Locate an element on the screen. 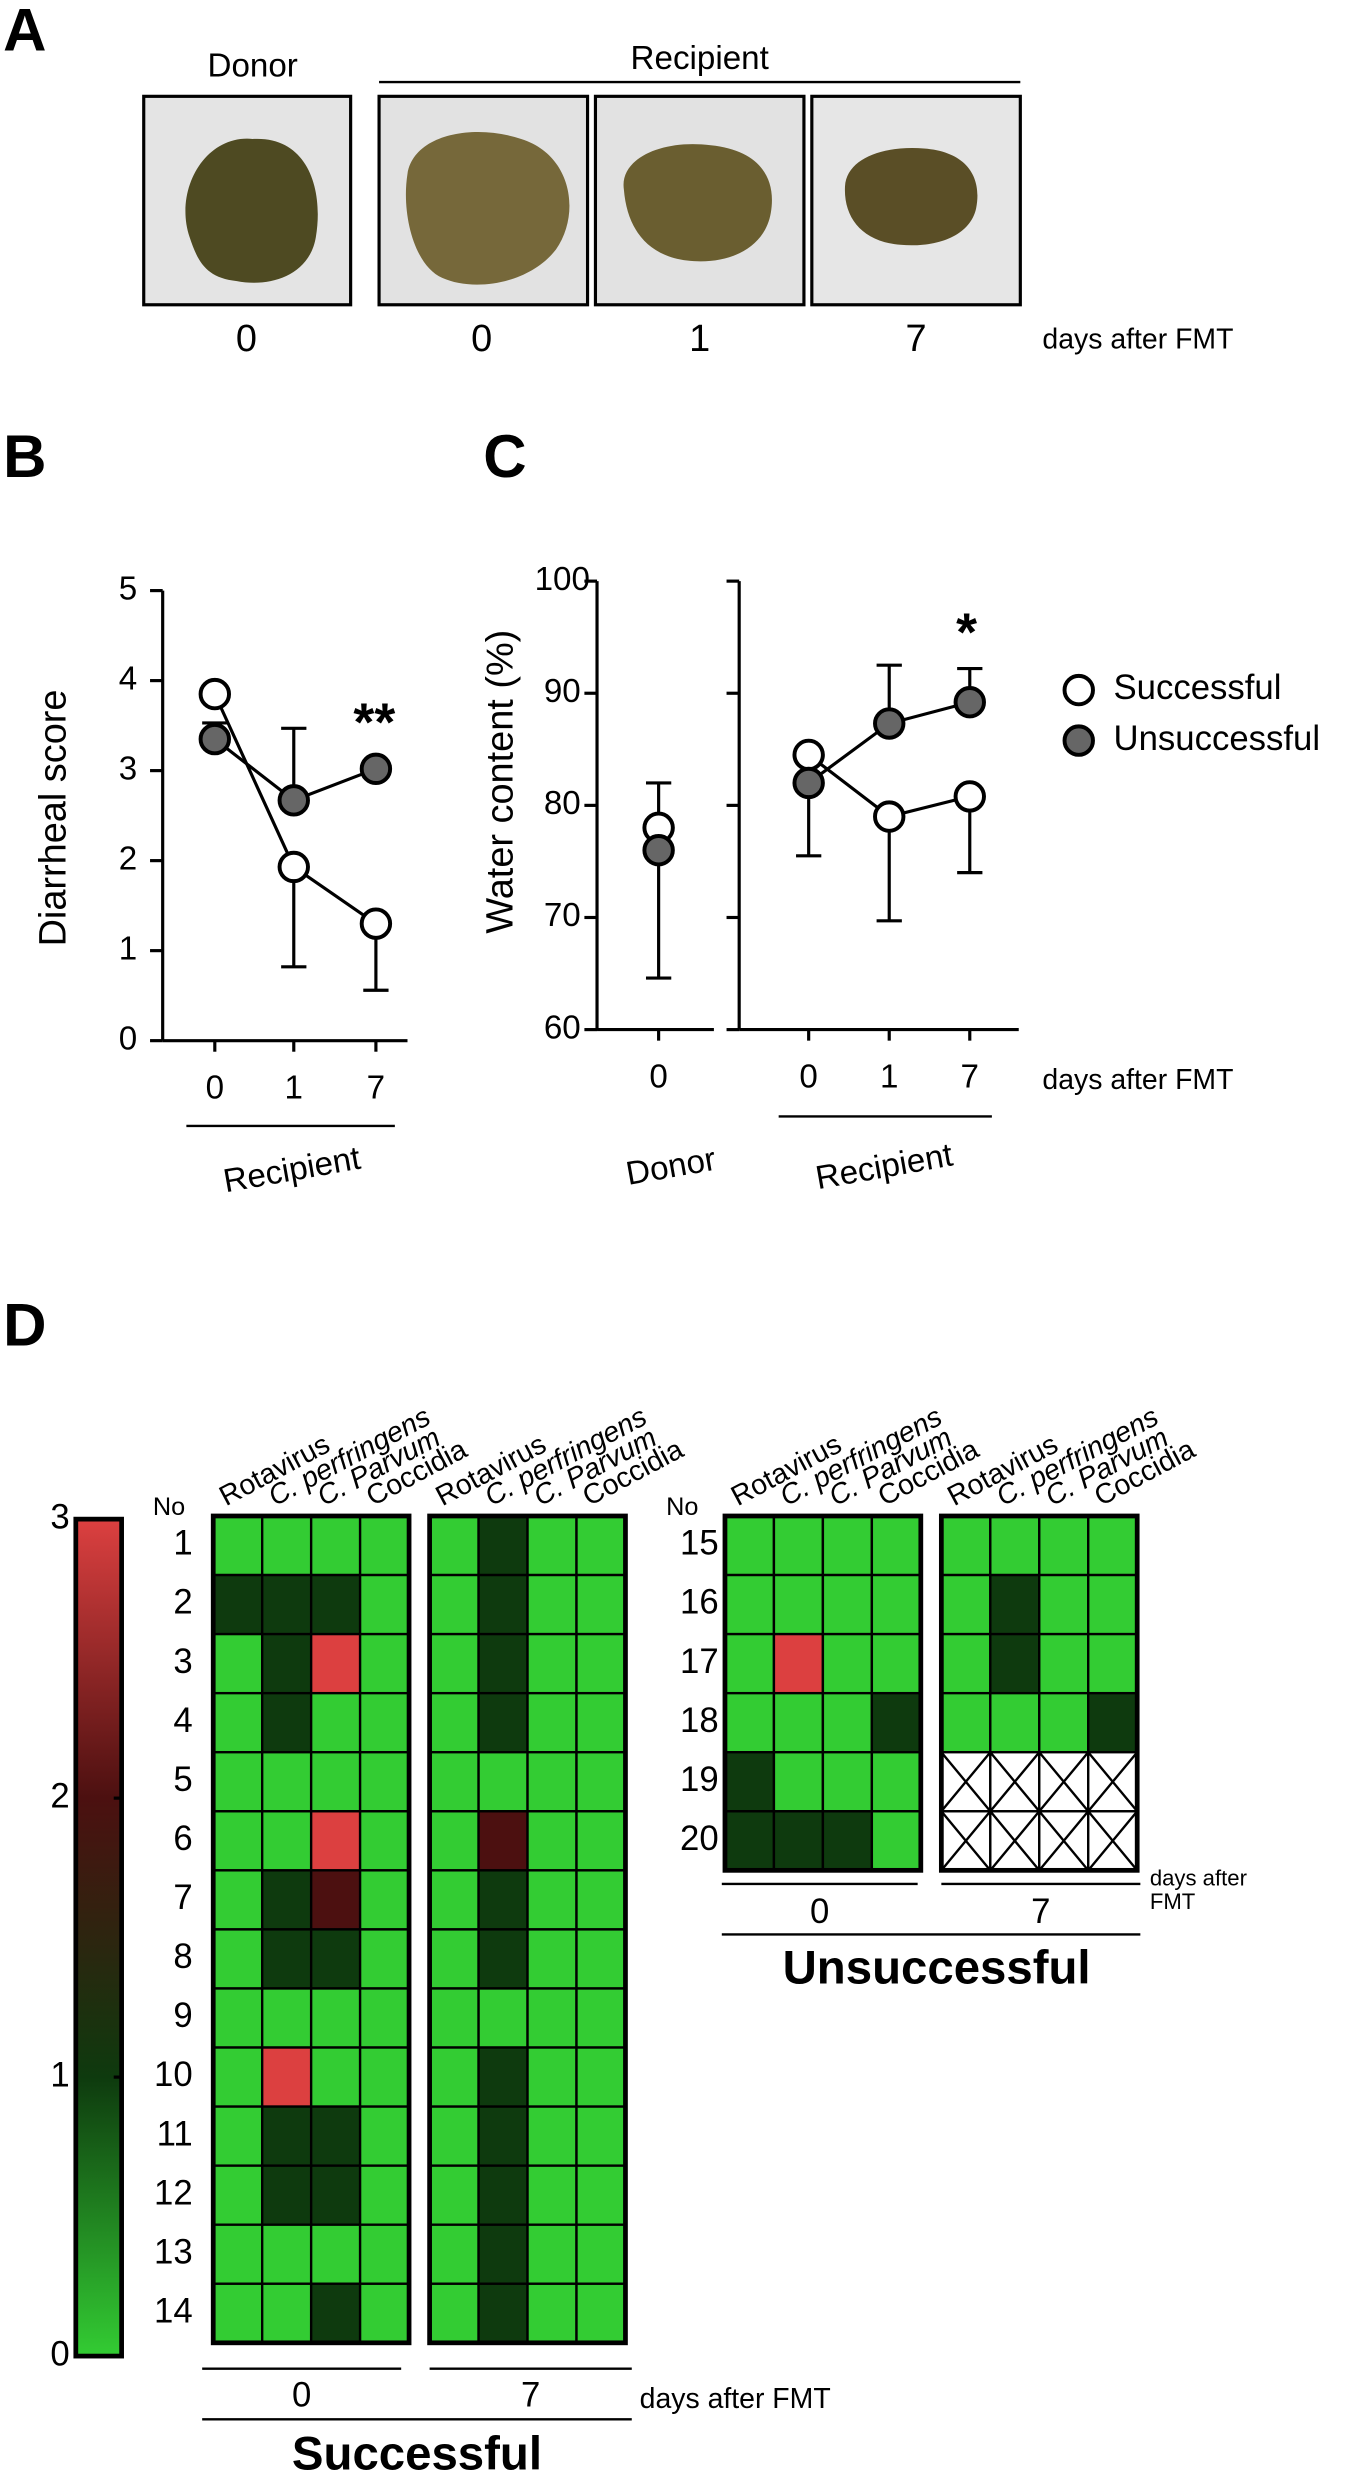  row-label: 19 is located at coordinates (699, 1780).